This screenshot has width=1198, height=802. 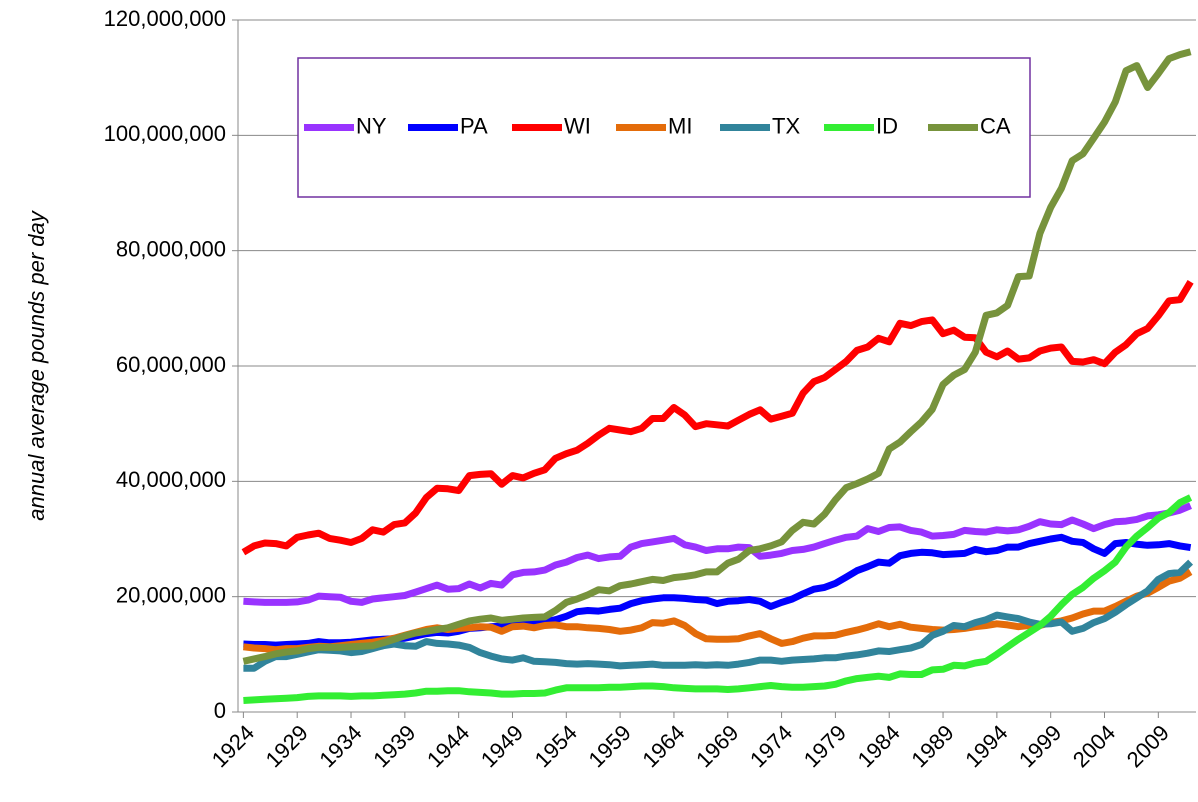 What do you see at coordinates (609, 746) in the screenshot?
I see `x-tick-label: 1959` at bounding box center [609, 746].